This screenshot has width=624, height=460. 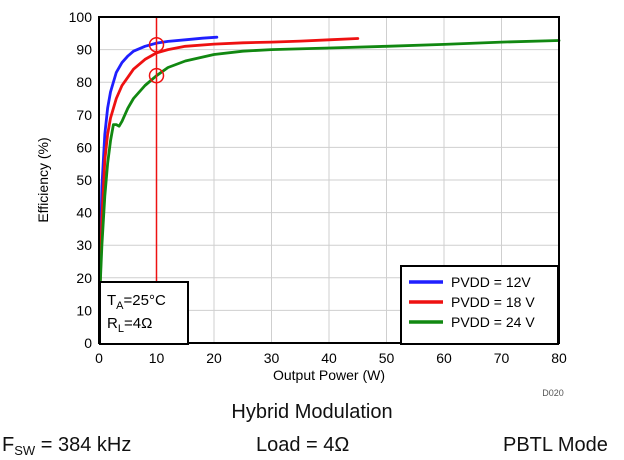 What do you see at coordinates (84, 147) in the screenshot?
I see `y-tick-label: 60` at bounding box center [84, 147].